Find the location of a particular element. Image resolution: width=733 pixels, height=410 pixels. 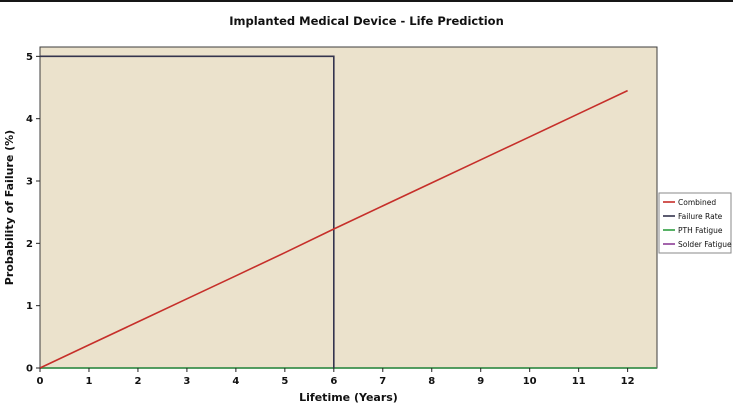

x-tick-label: 4 is located at coordinates (235, 381).